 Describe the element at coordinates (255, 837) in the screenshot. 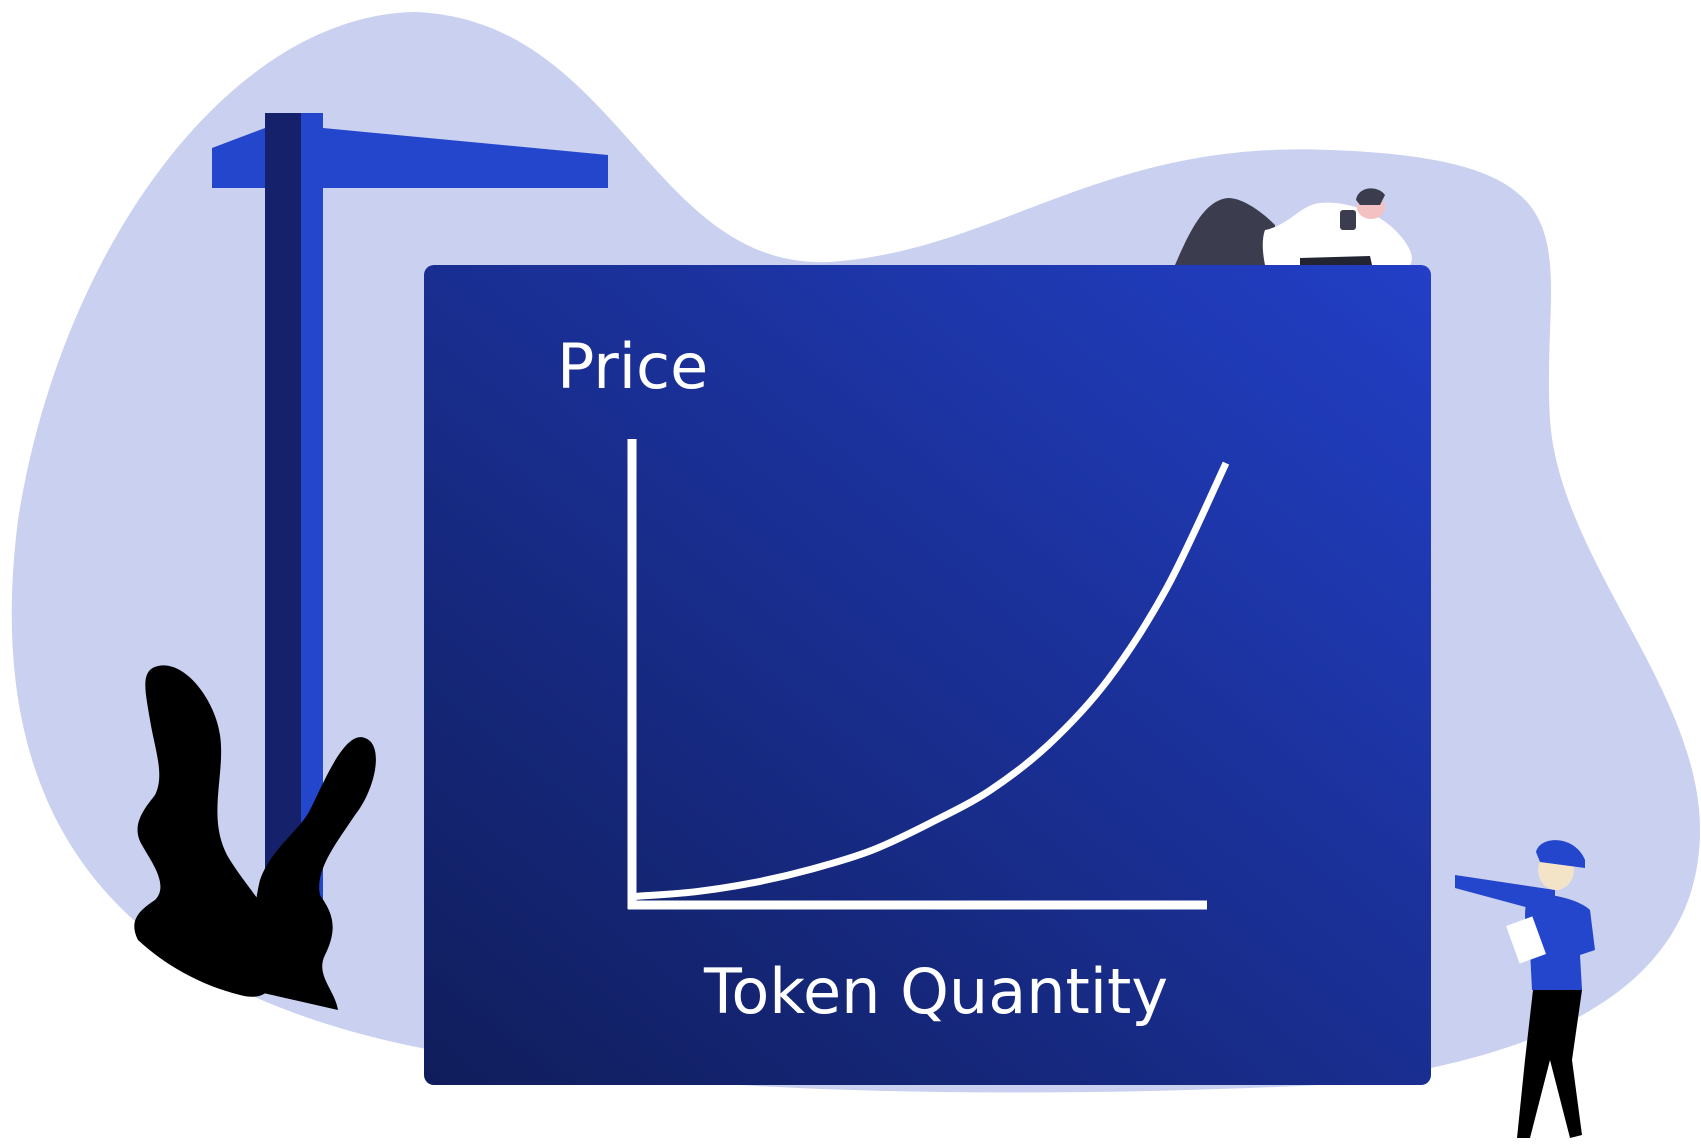

I see `plant-icon` at that location.